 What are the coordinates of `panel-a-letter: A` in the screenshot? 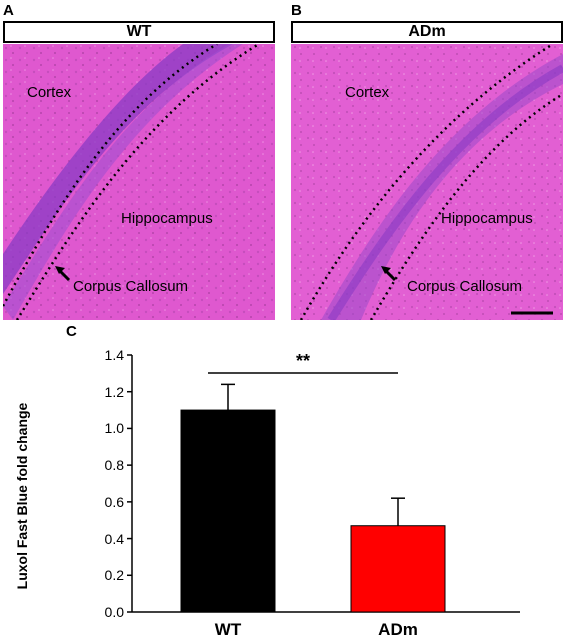 It's located at (8, 10).